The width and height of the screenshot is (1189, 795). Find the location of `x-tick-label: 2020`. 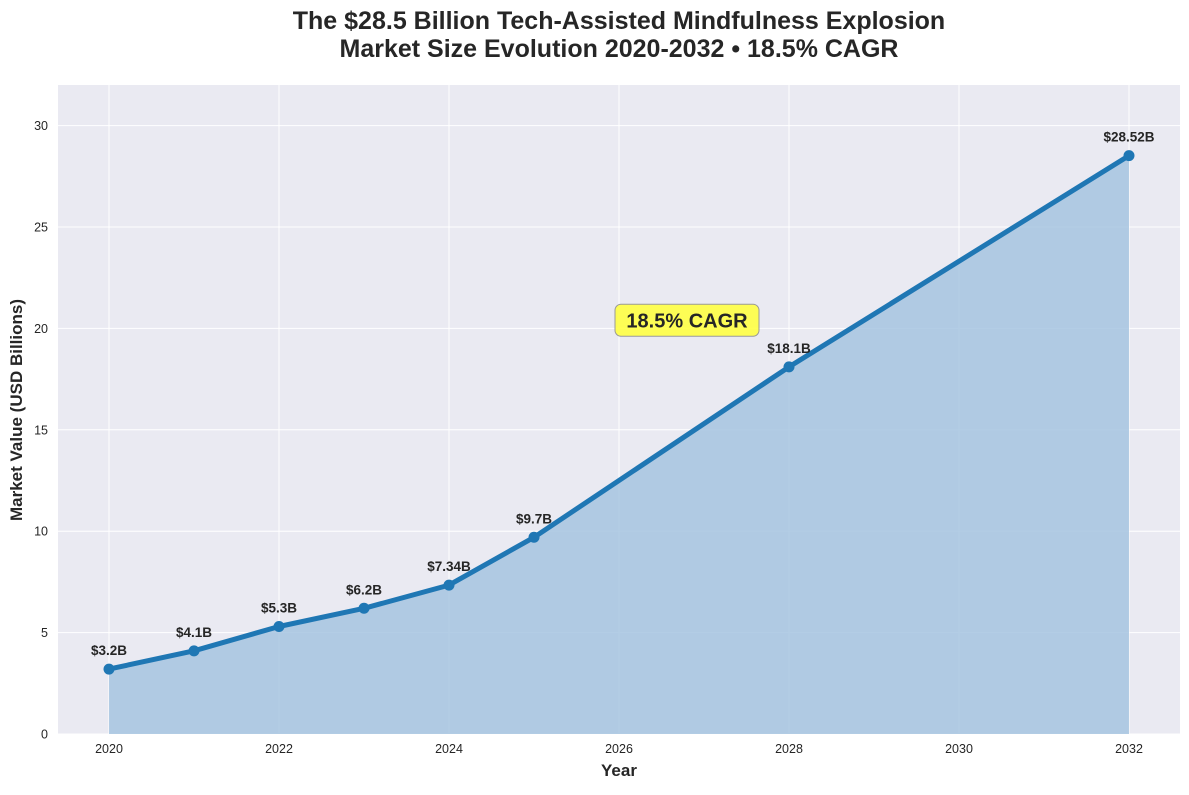

x-tick-label: 2020 is located at coordinates (109, 749).